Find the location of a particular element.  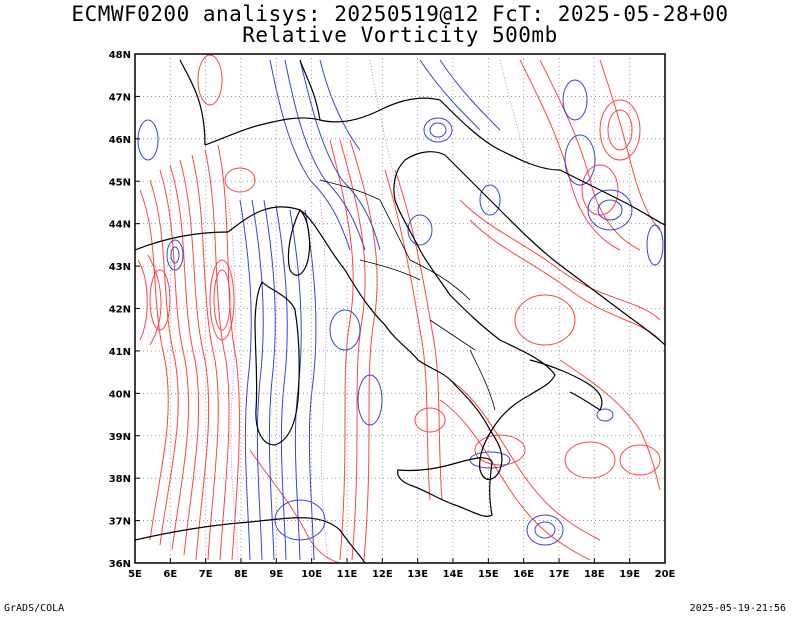

lon-tick-label: 14E is located at coordinates (453, 574).